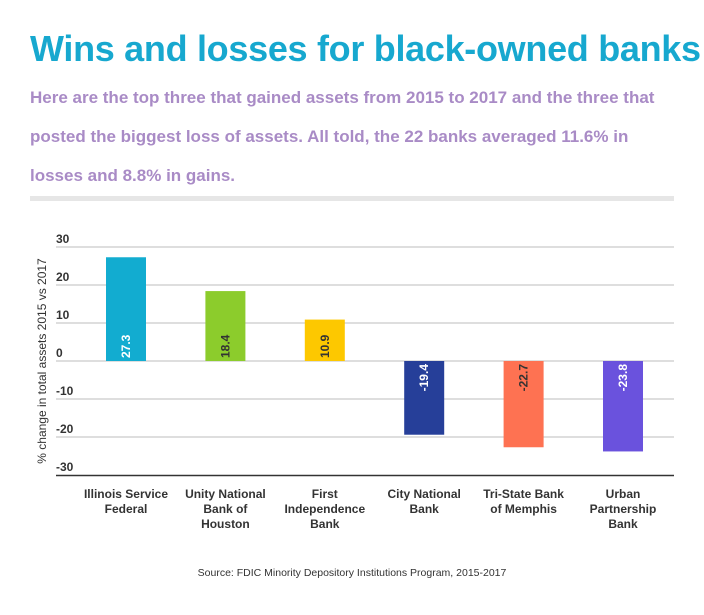 The image size is (704, 615). Describe the element at coordinates (126, 346) in the screenshot. I see `bar-value-label: 27.3` at that location.